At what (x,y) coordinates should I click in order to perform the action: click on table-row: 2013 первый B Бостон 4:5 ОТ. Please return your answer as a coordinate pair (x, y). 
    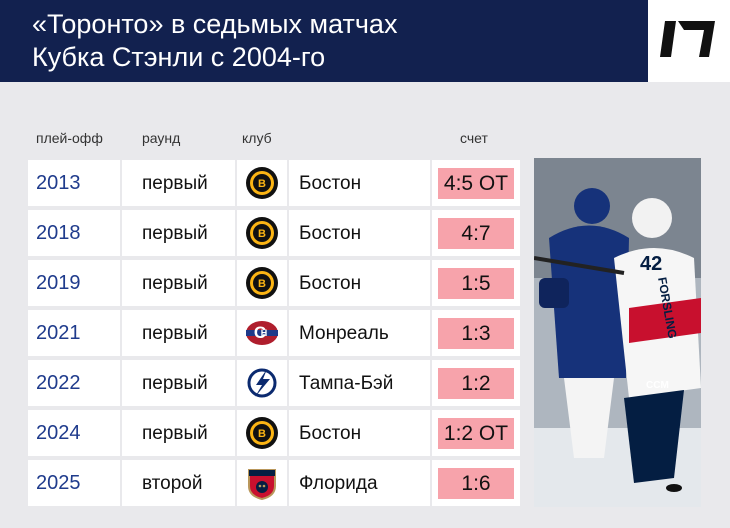
    Looking at the image, I should click on (274, 183).